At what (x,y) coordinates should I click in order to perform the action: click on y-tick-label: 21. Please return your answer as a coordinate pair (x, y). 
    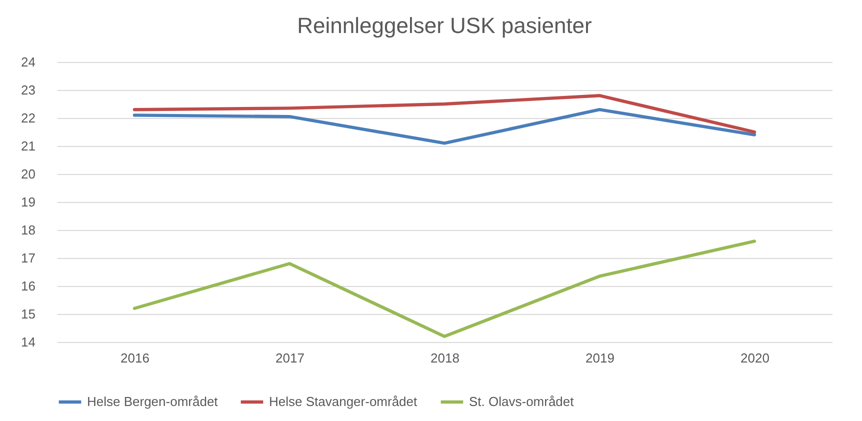
    Looking at the image, I should click on (28, 146).